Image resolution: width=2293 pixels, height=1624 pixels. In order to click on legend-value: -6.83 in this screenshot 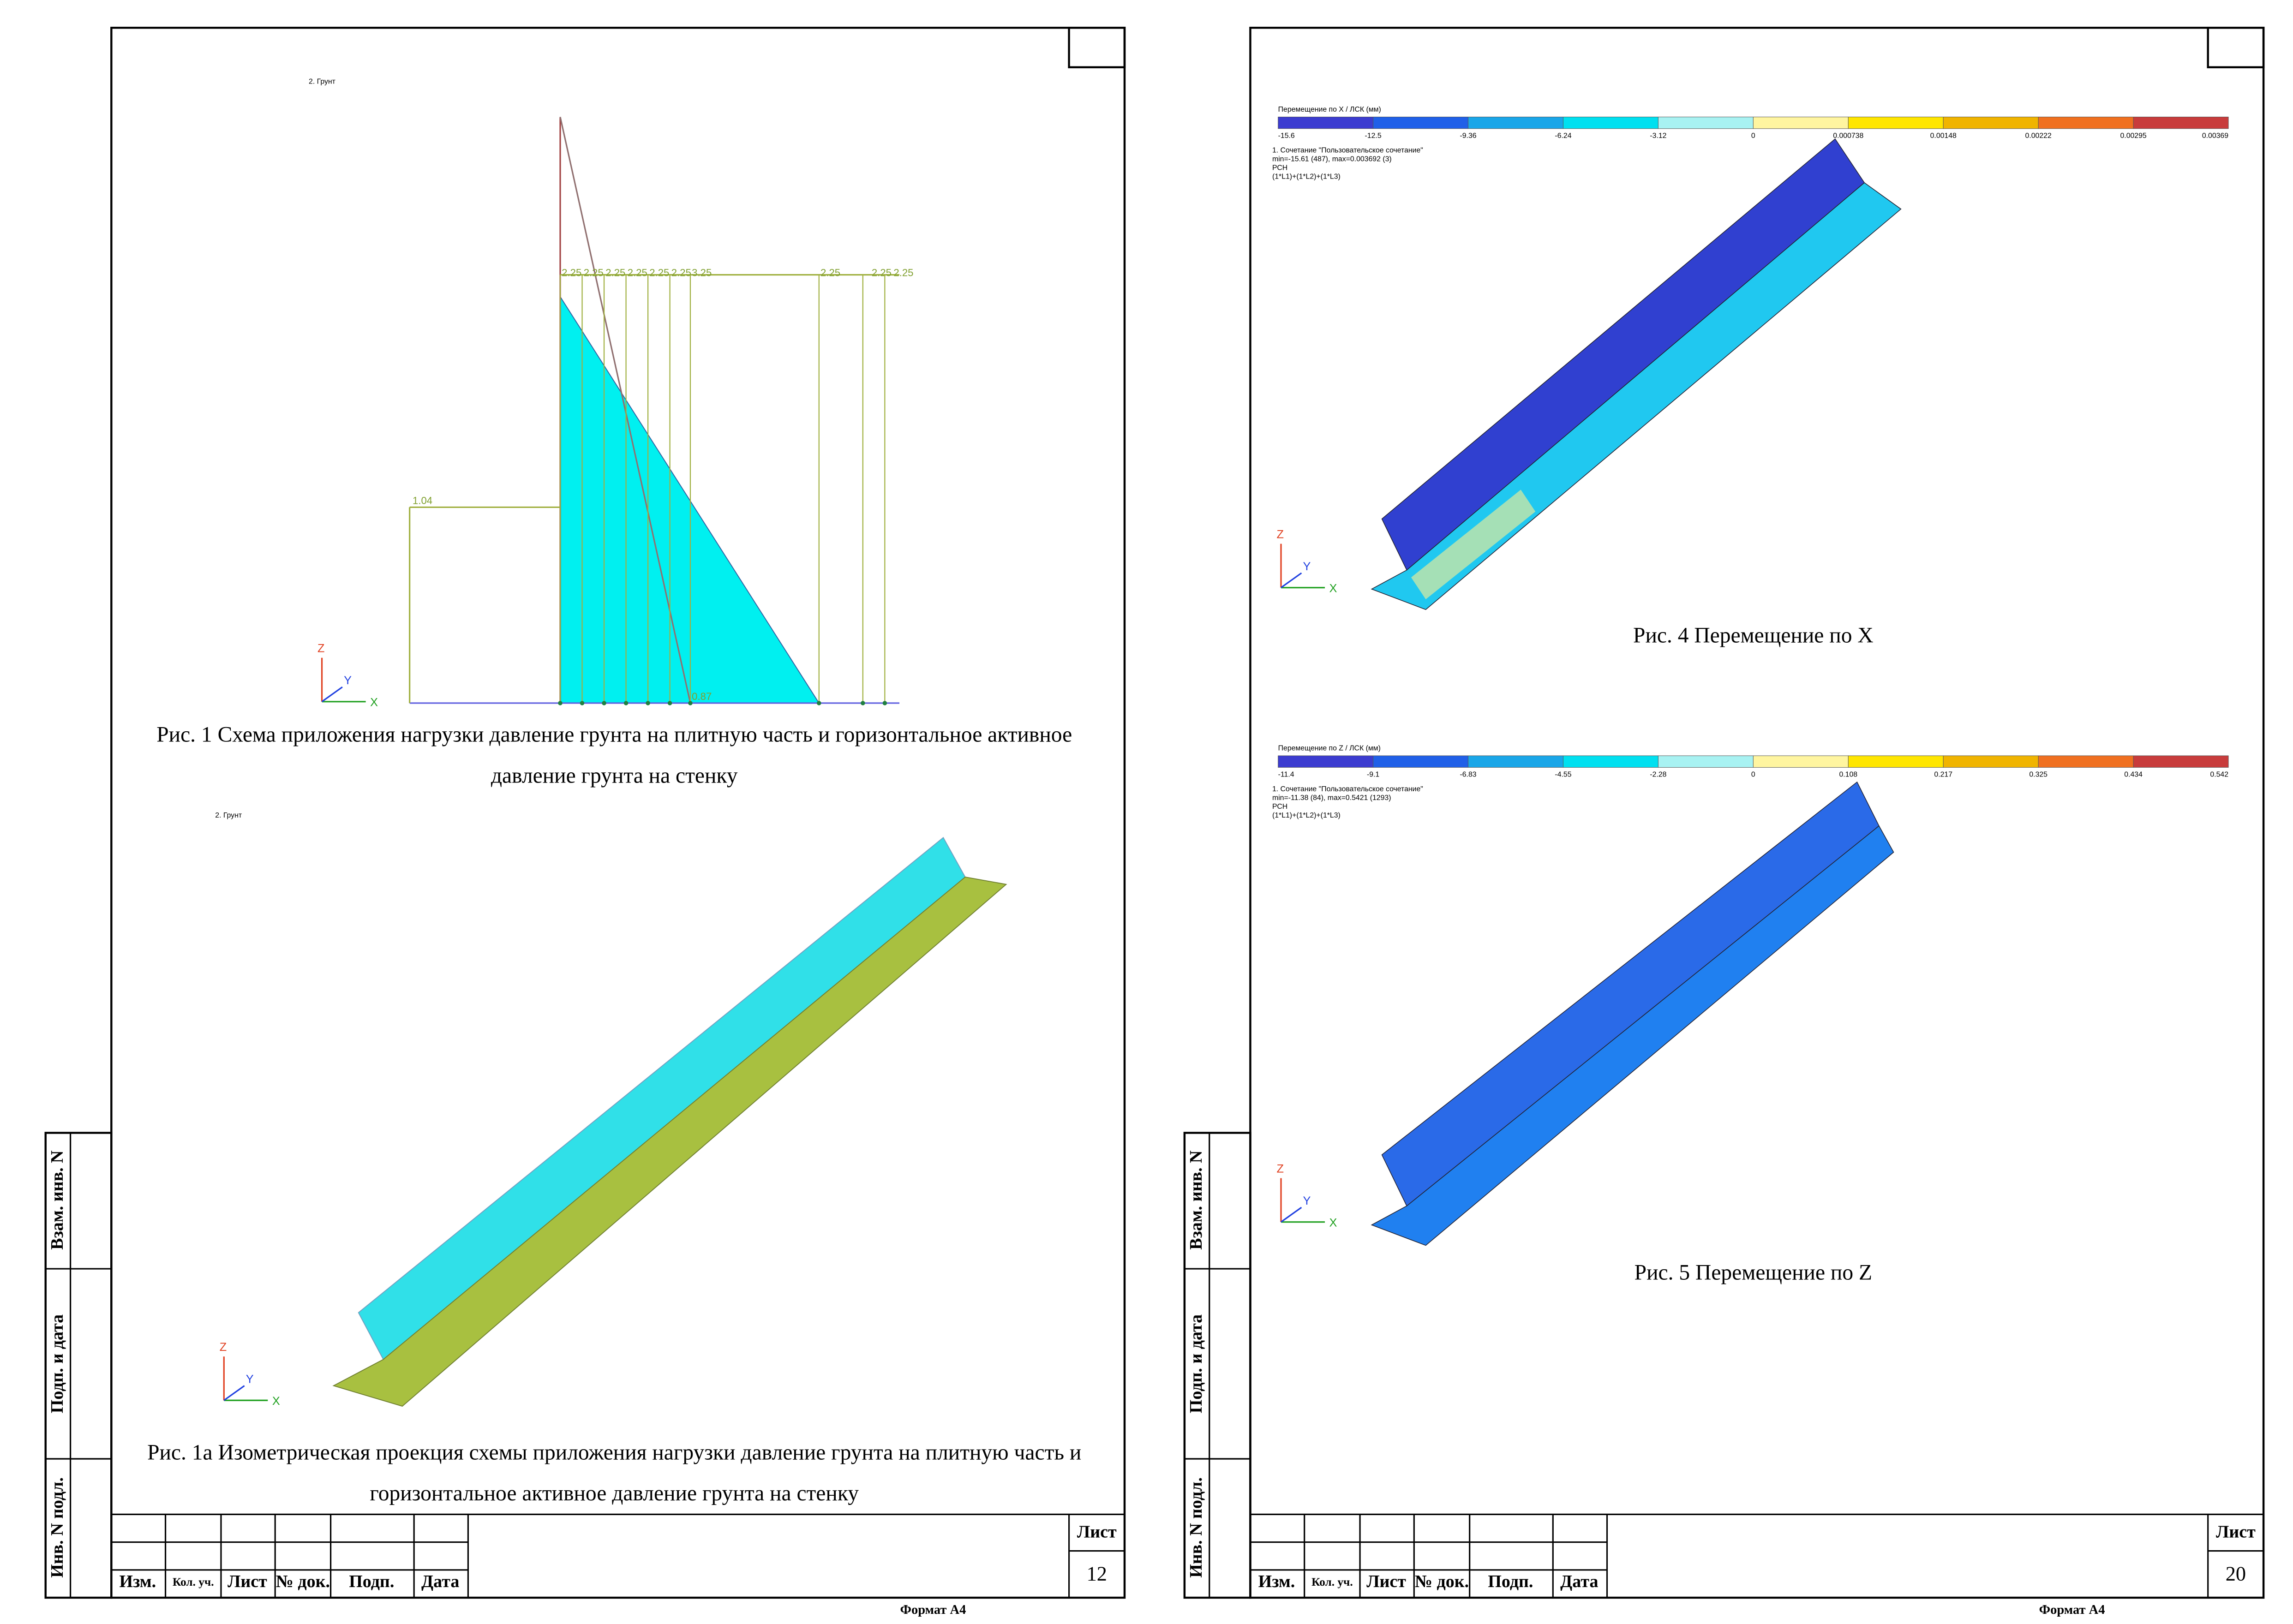, I will do `click(1468, 774)`.